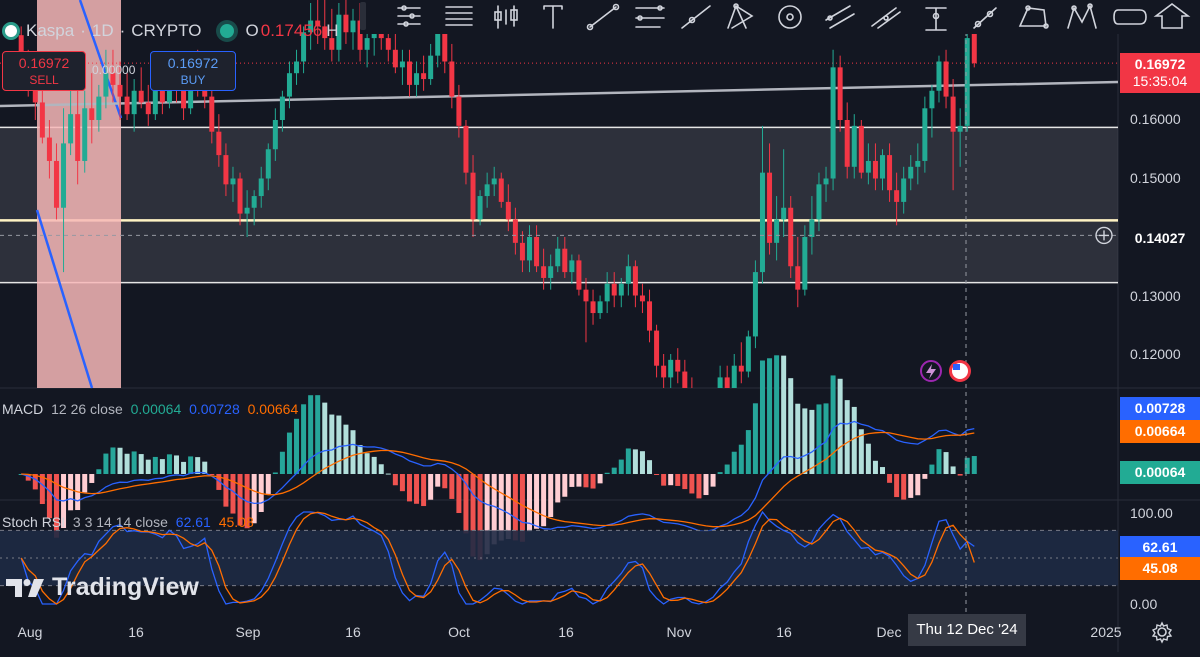  Describe the element at coordinates (1130, 17) in the screenshot. I see `rectangle-rounded-icon` at that location.